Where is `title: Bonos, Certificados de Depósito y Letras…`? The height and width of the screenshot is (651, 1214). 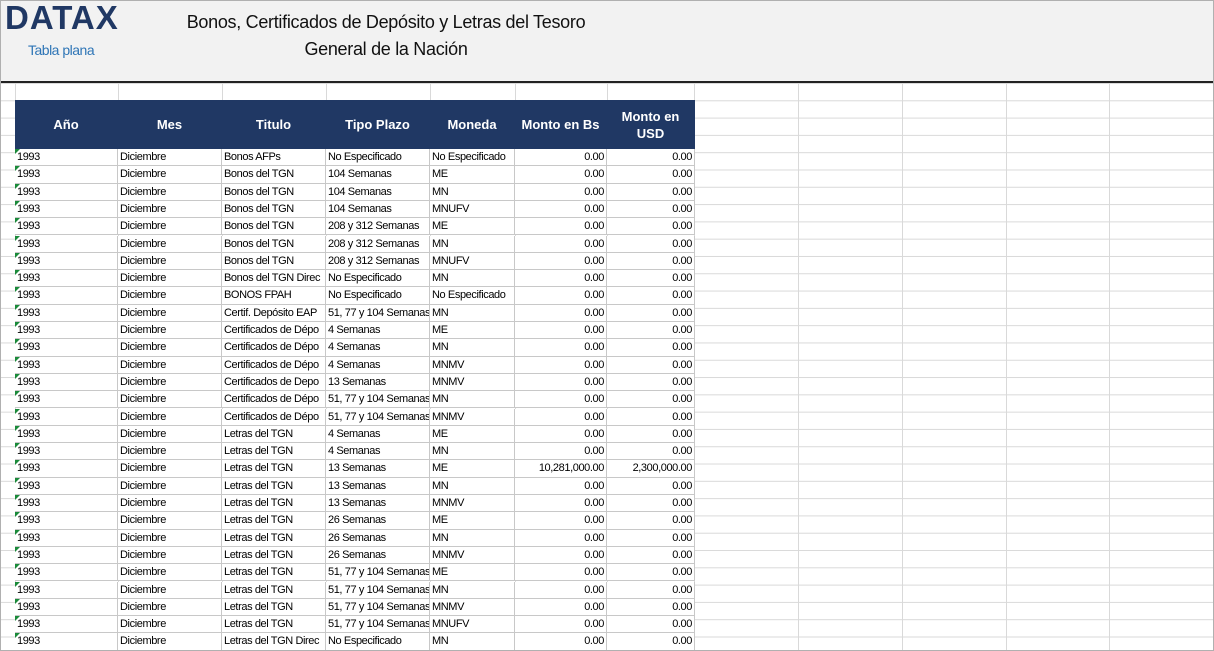
title: Bonos, Certificados de Depósito y Letras… is located at coordinates (386, 22).